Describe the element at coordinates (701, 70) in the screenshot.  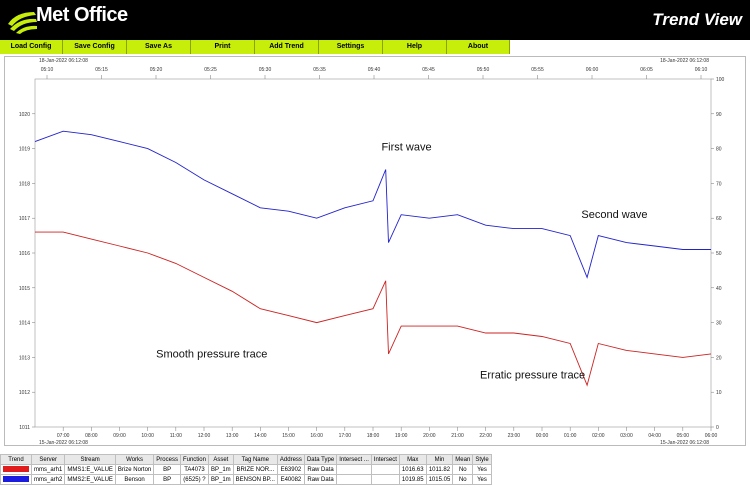
I see `top-axis-tick-label: 06:10` at that location.